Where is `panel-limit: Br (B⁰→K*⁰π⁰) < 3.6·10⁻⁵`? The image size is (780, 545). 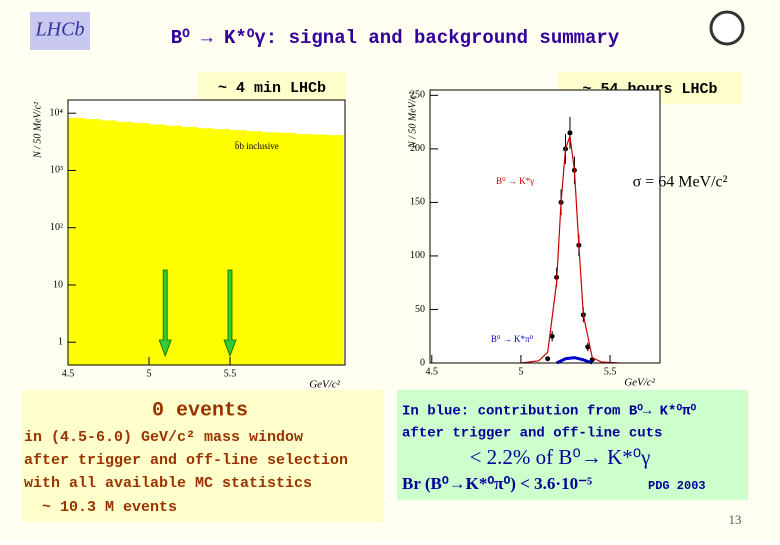 panel-limit: Br (B⁰→K*⁰π⁰) < 3.6·10⁻⁵ is located at coordinates (497, 483).